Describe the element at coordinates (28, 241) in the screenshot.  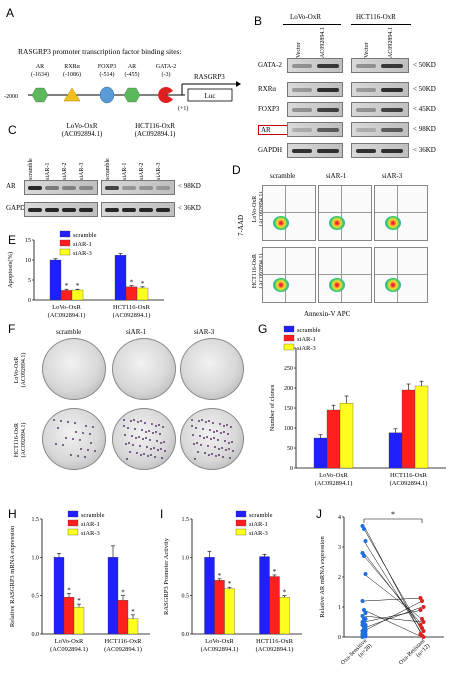
I see `y-tick-label: 15` at that location.